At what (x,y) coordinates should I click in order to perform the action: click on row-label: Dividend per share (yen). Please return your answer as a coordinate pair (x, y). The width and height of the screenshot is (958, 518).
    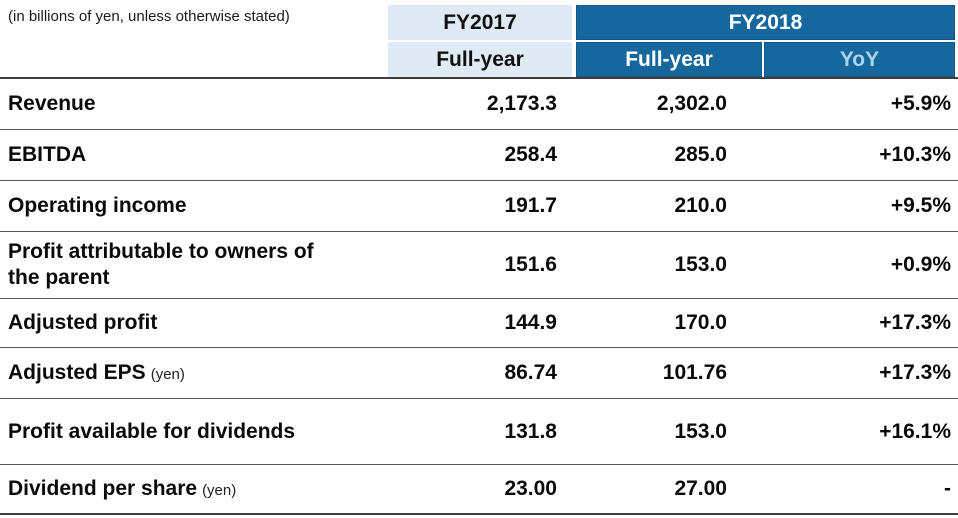
    Looking at the image, I should click on (122, 489).